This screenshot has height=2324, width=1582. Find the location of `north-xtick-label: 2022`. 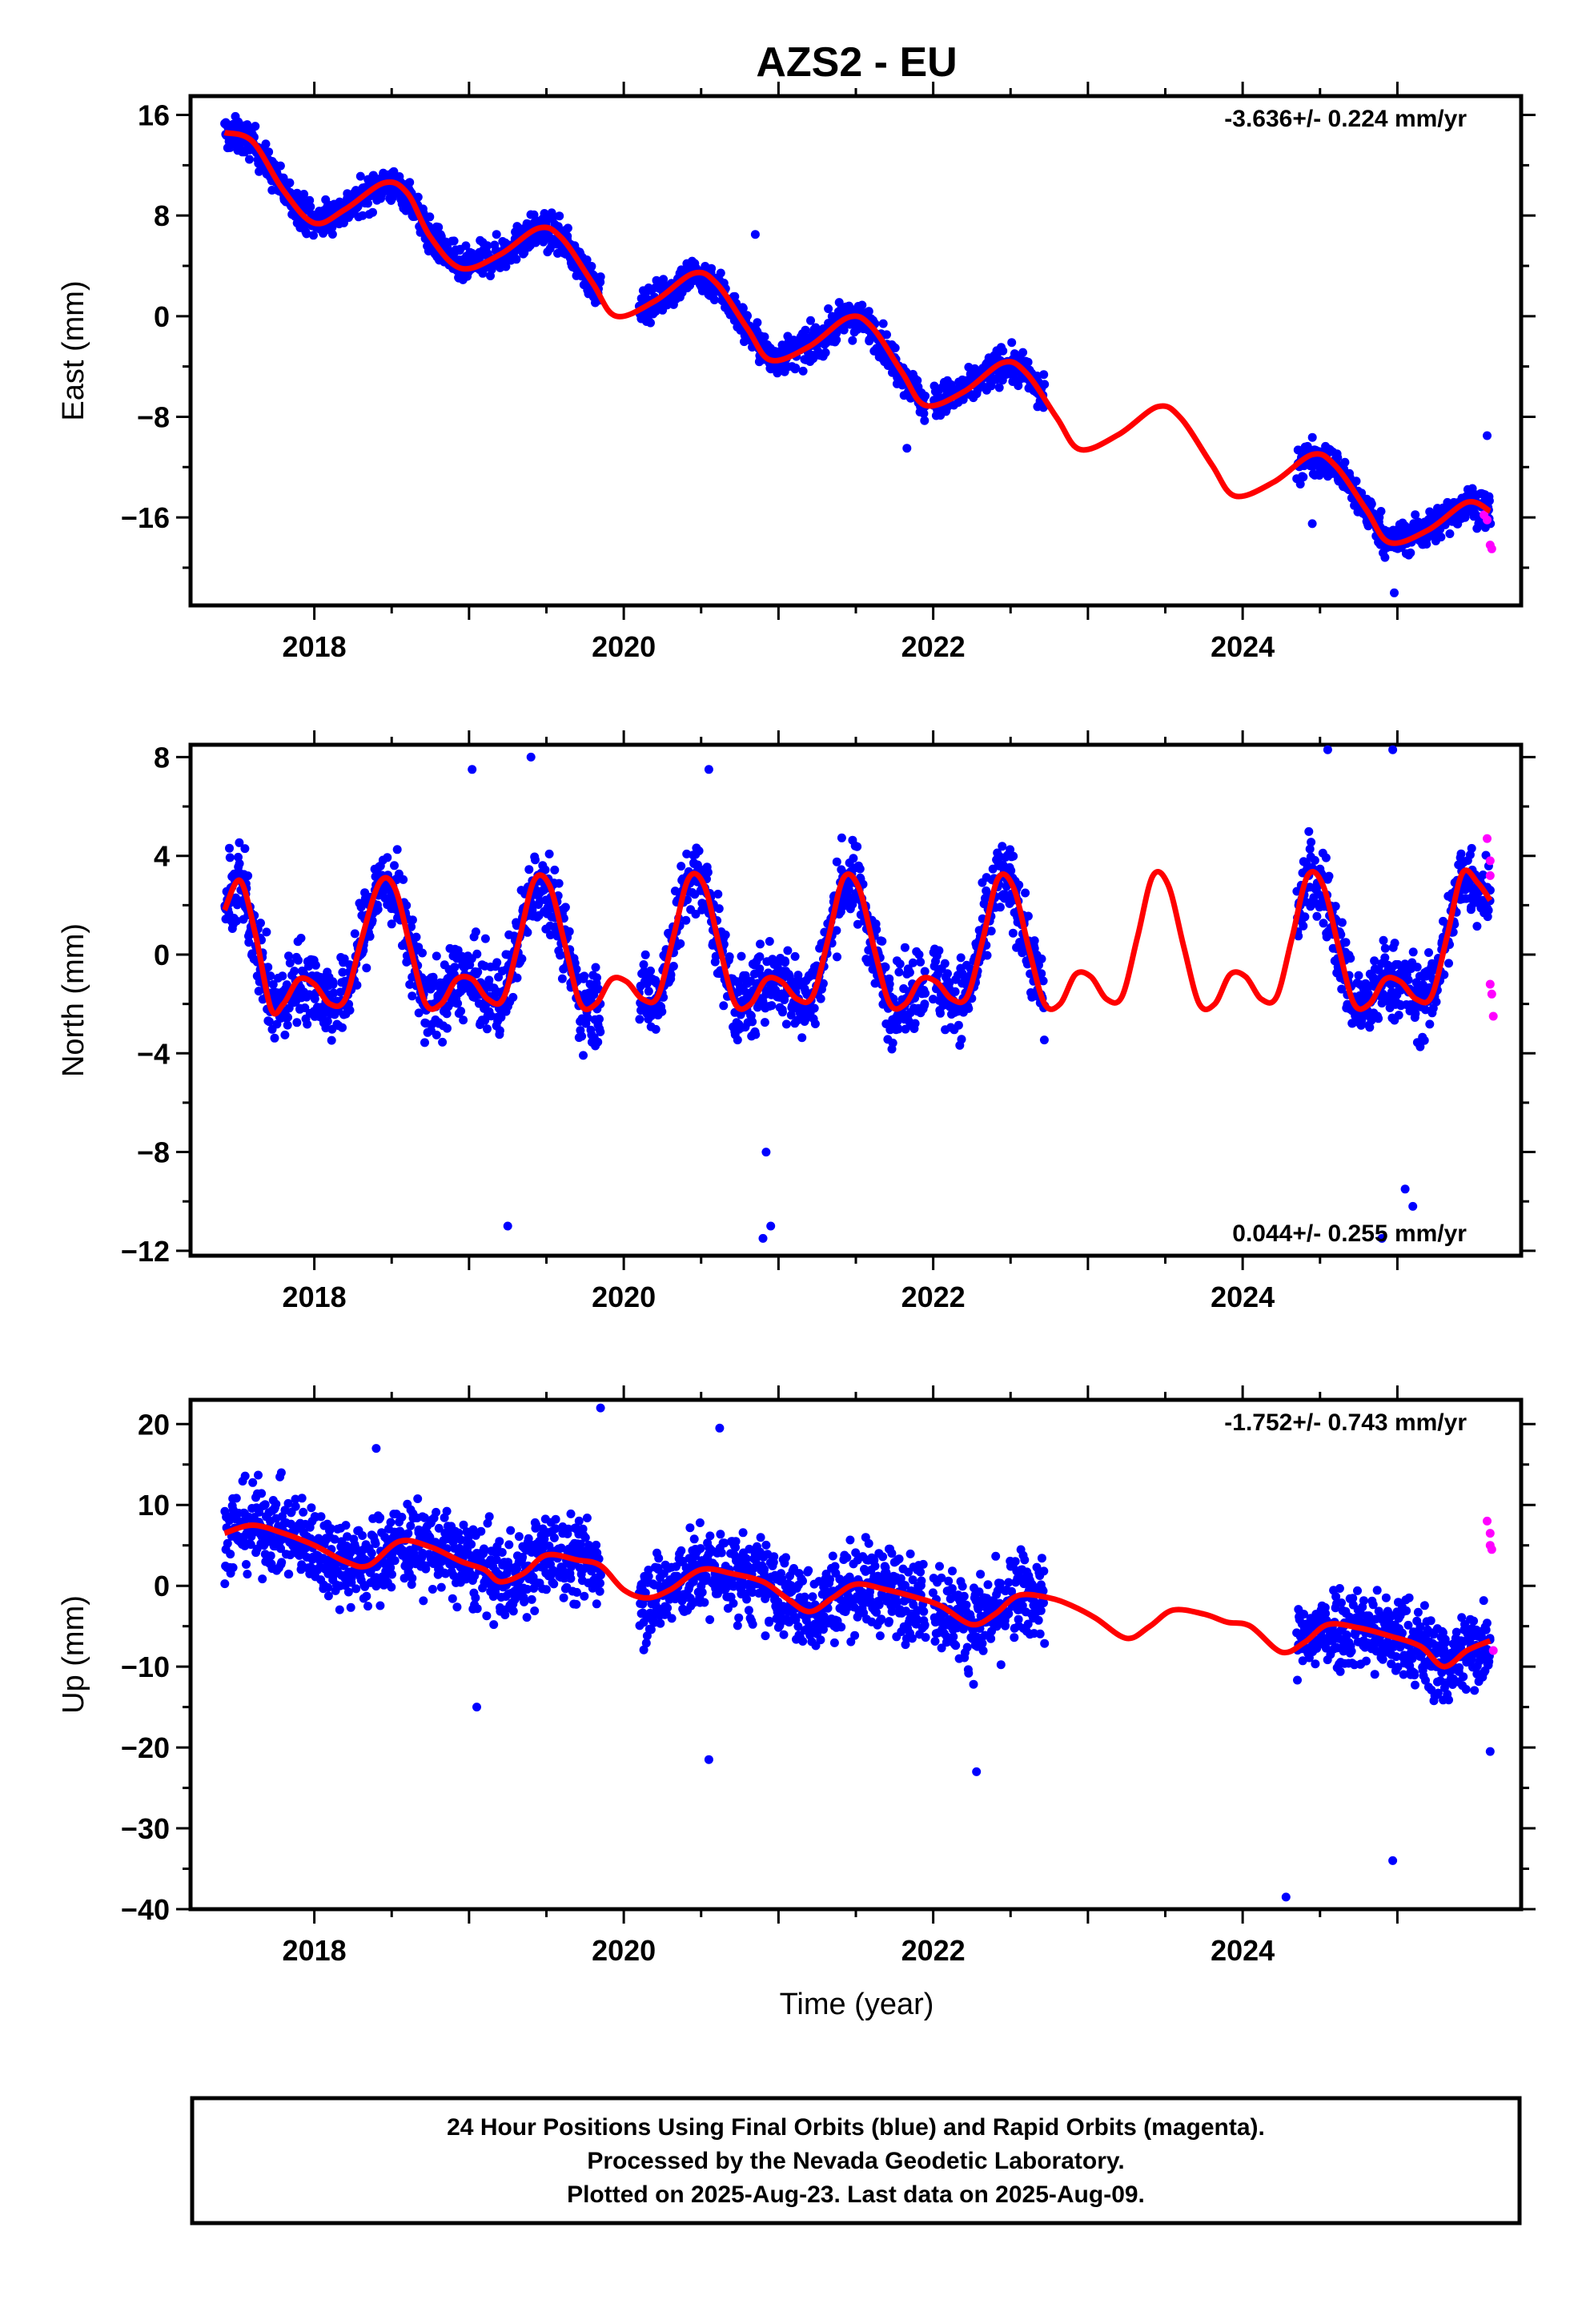

north-xtick-label: 2022 is located at coordinates (933, 1297).